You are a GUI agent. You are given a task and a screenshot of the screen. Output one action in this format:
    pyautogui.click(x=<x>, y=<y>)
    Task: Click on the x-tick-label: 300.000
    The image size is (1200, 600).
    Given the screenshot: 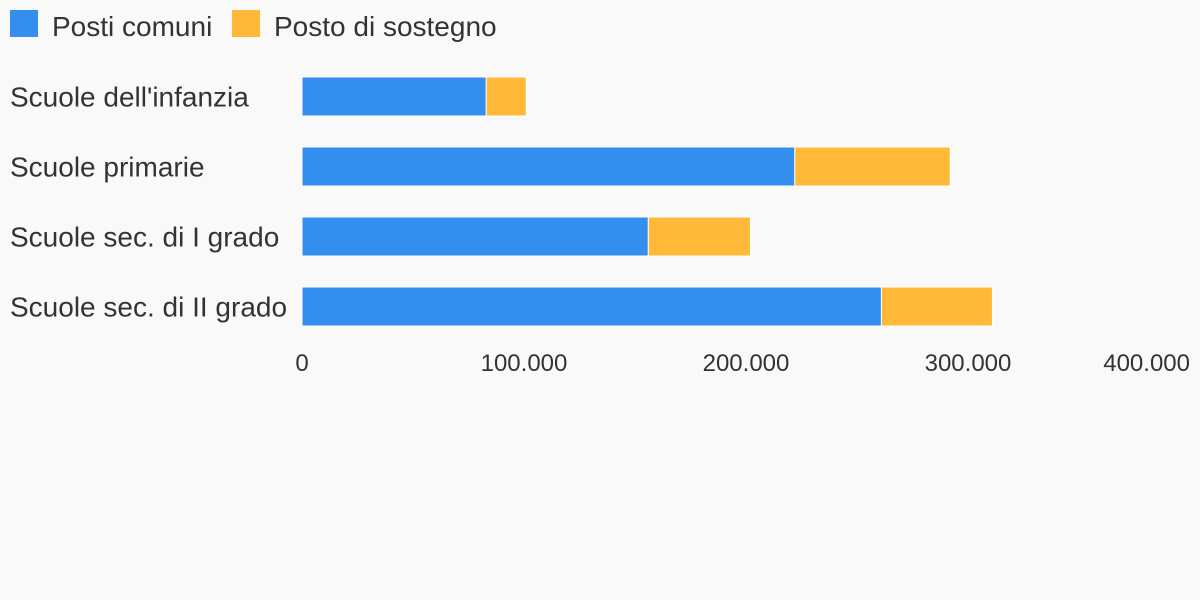 What is the action you would take?
    pyautogui.click(x=968, y=363)
    